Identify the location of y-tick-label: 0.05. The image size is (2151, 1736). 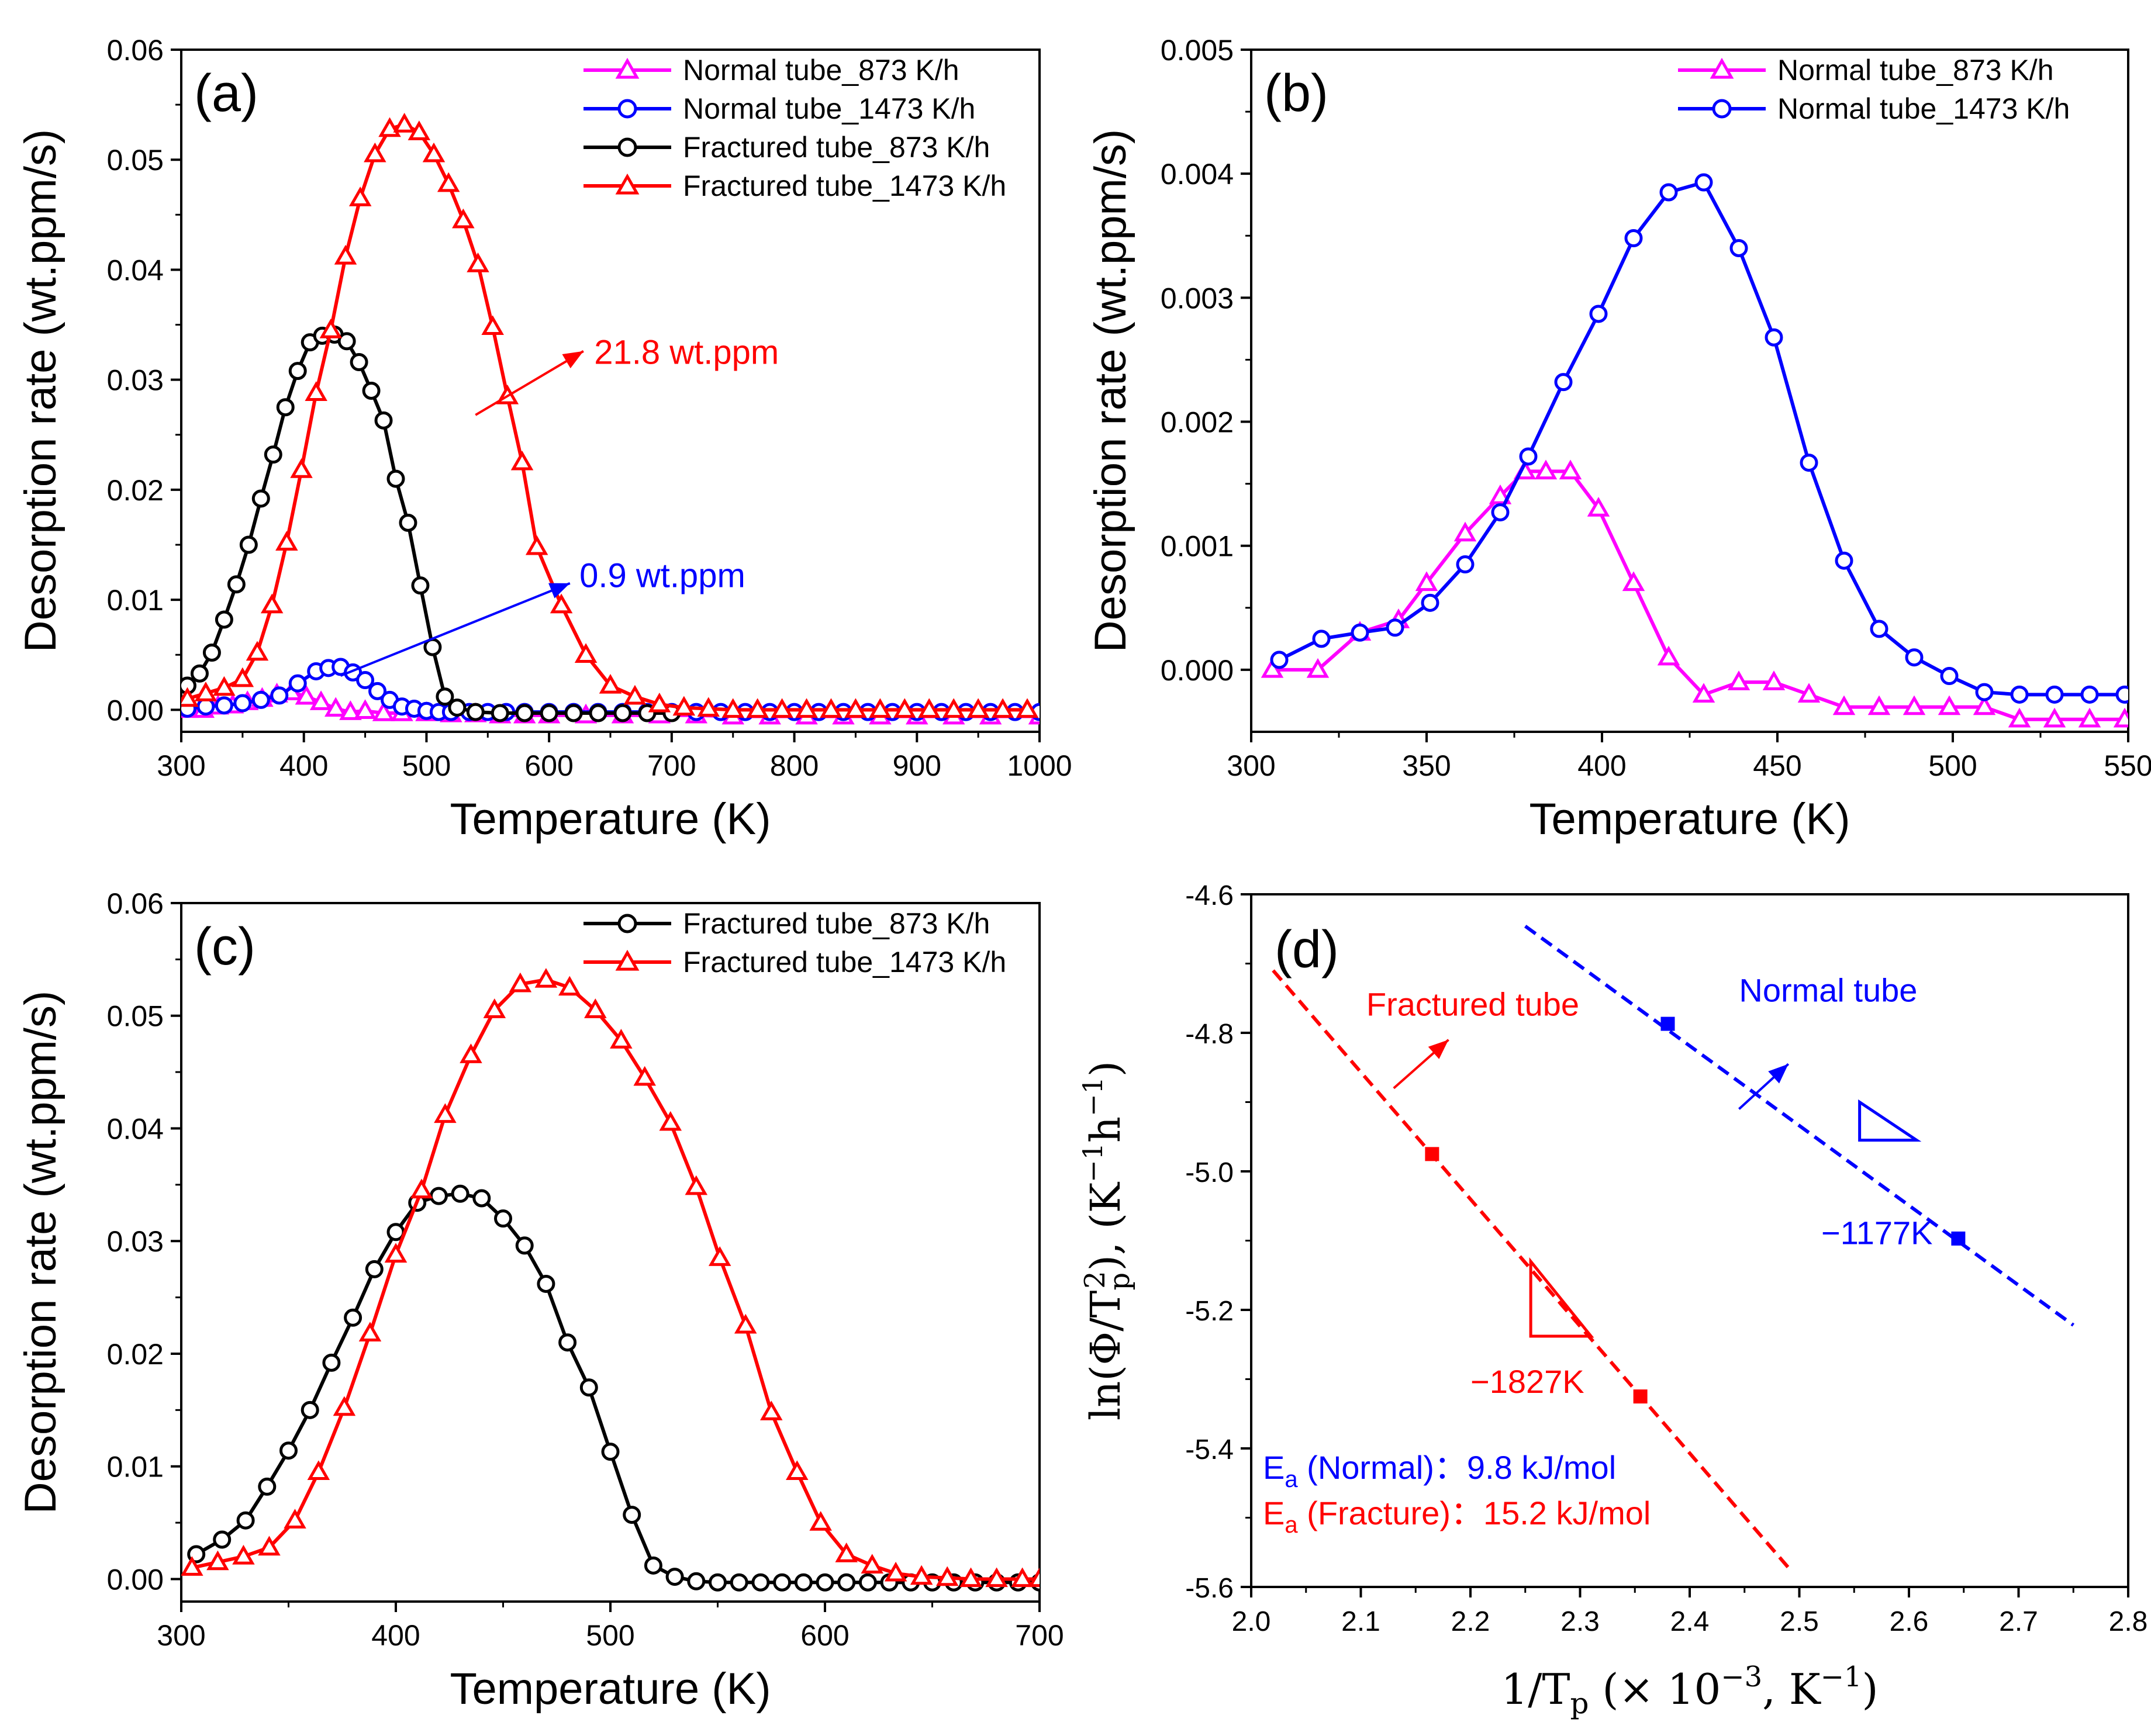
(135, 160).